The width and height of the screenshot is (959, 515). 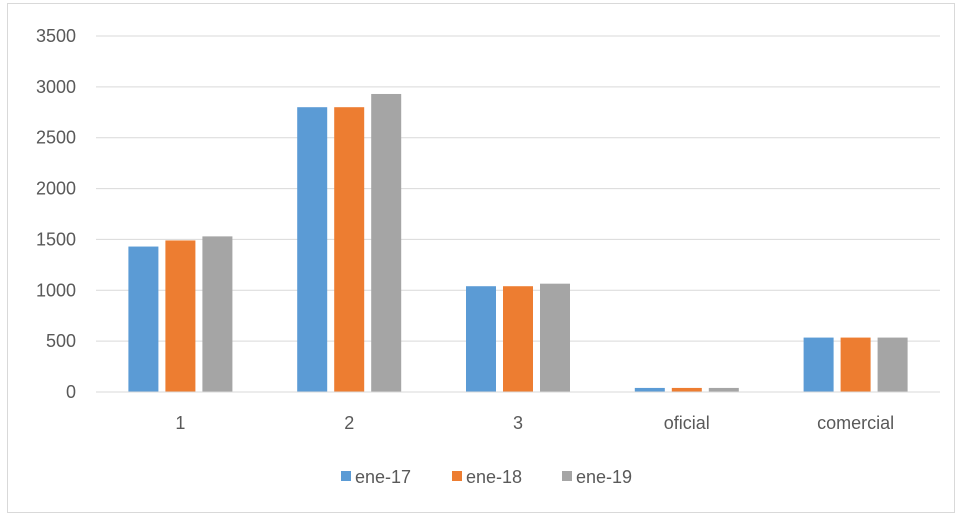 What do you see at coordinates (855, 364) in the screenshot?
I see `bar-ene-18-comercial` at bounding box center [855, 364].